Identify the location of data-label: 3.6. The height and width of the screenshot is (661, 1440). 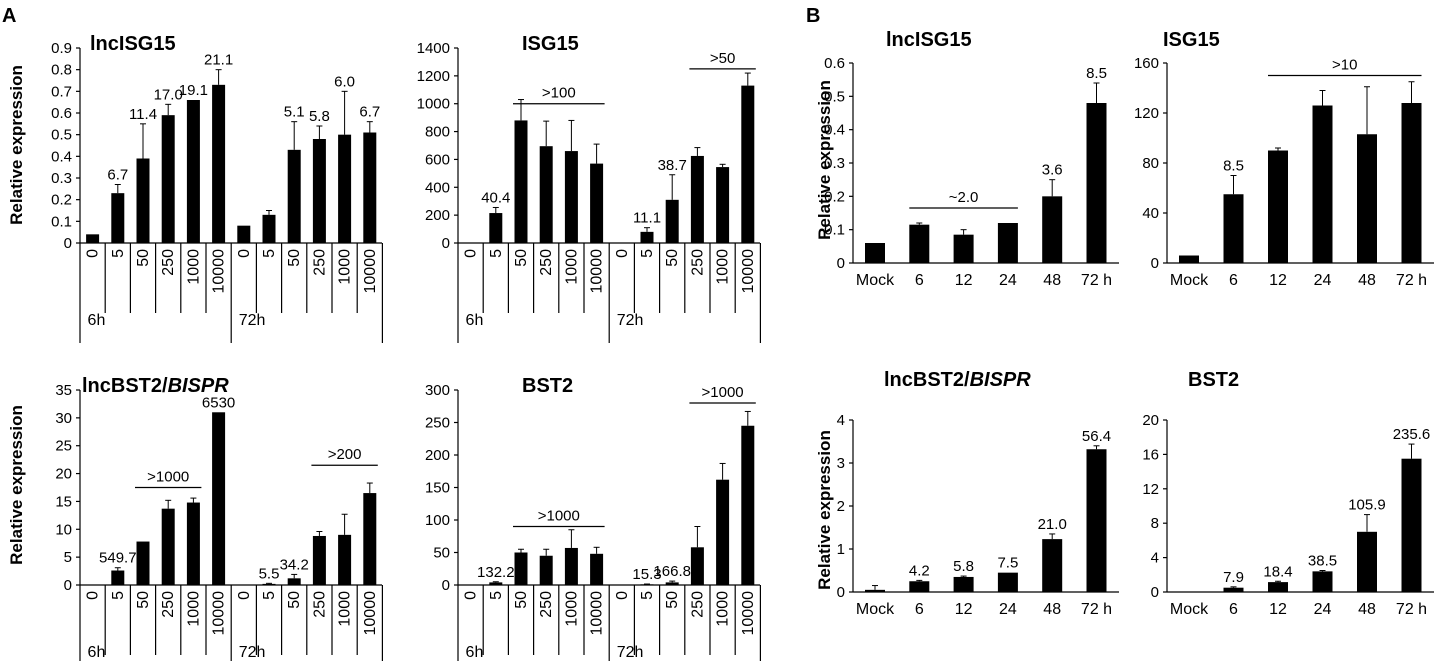
(1052, 170).